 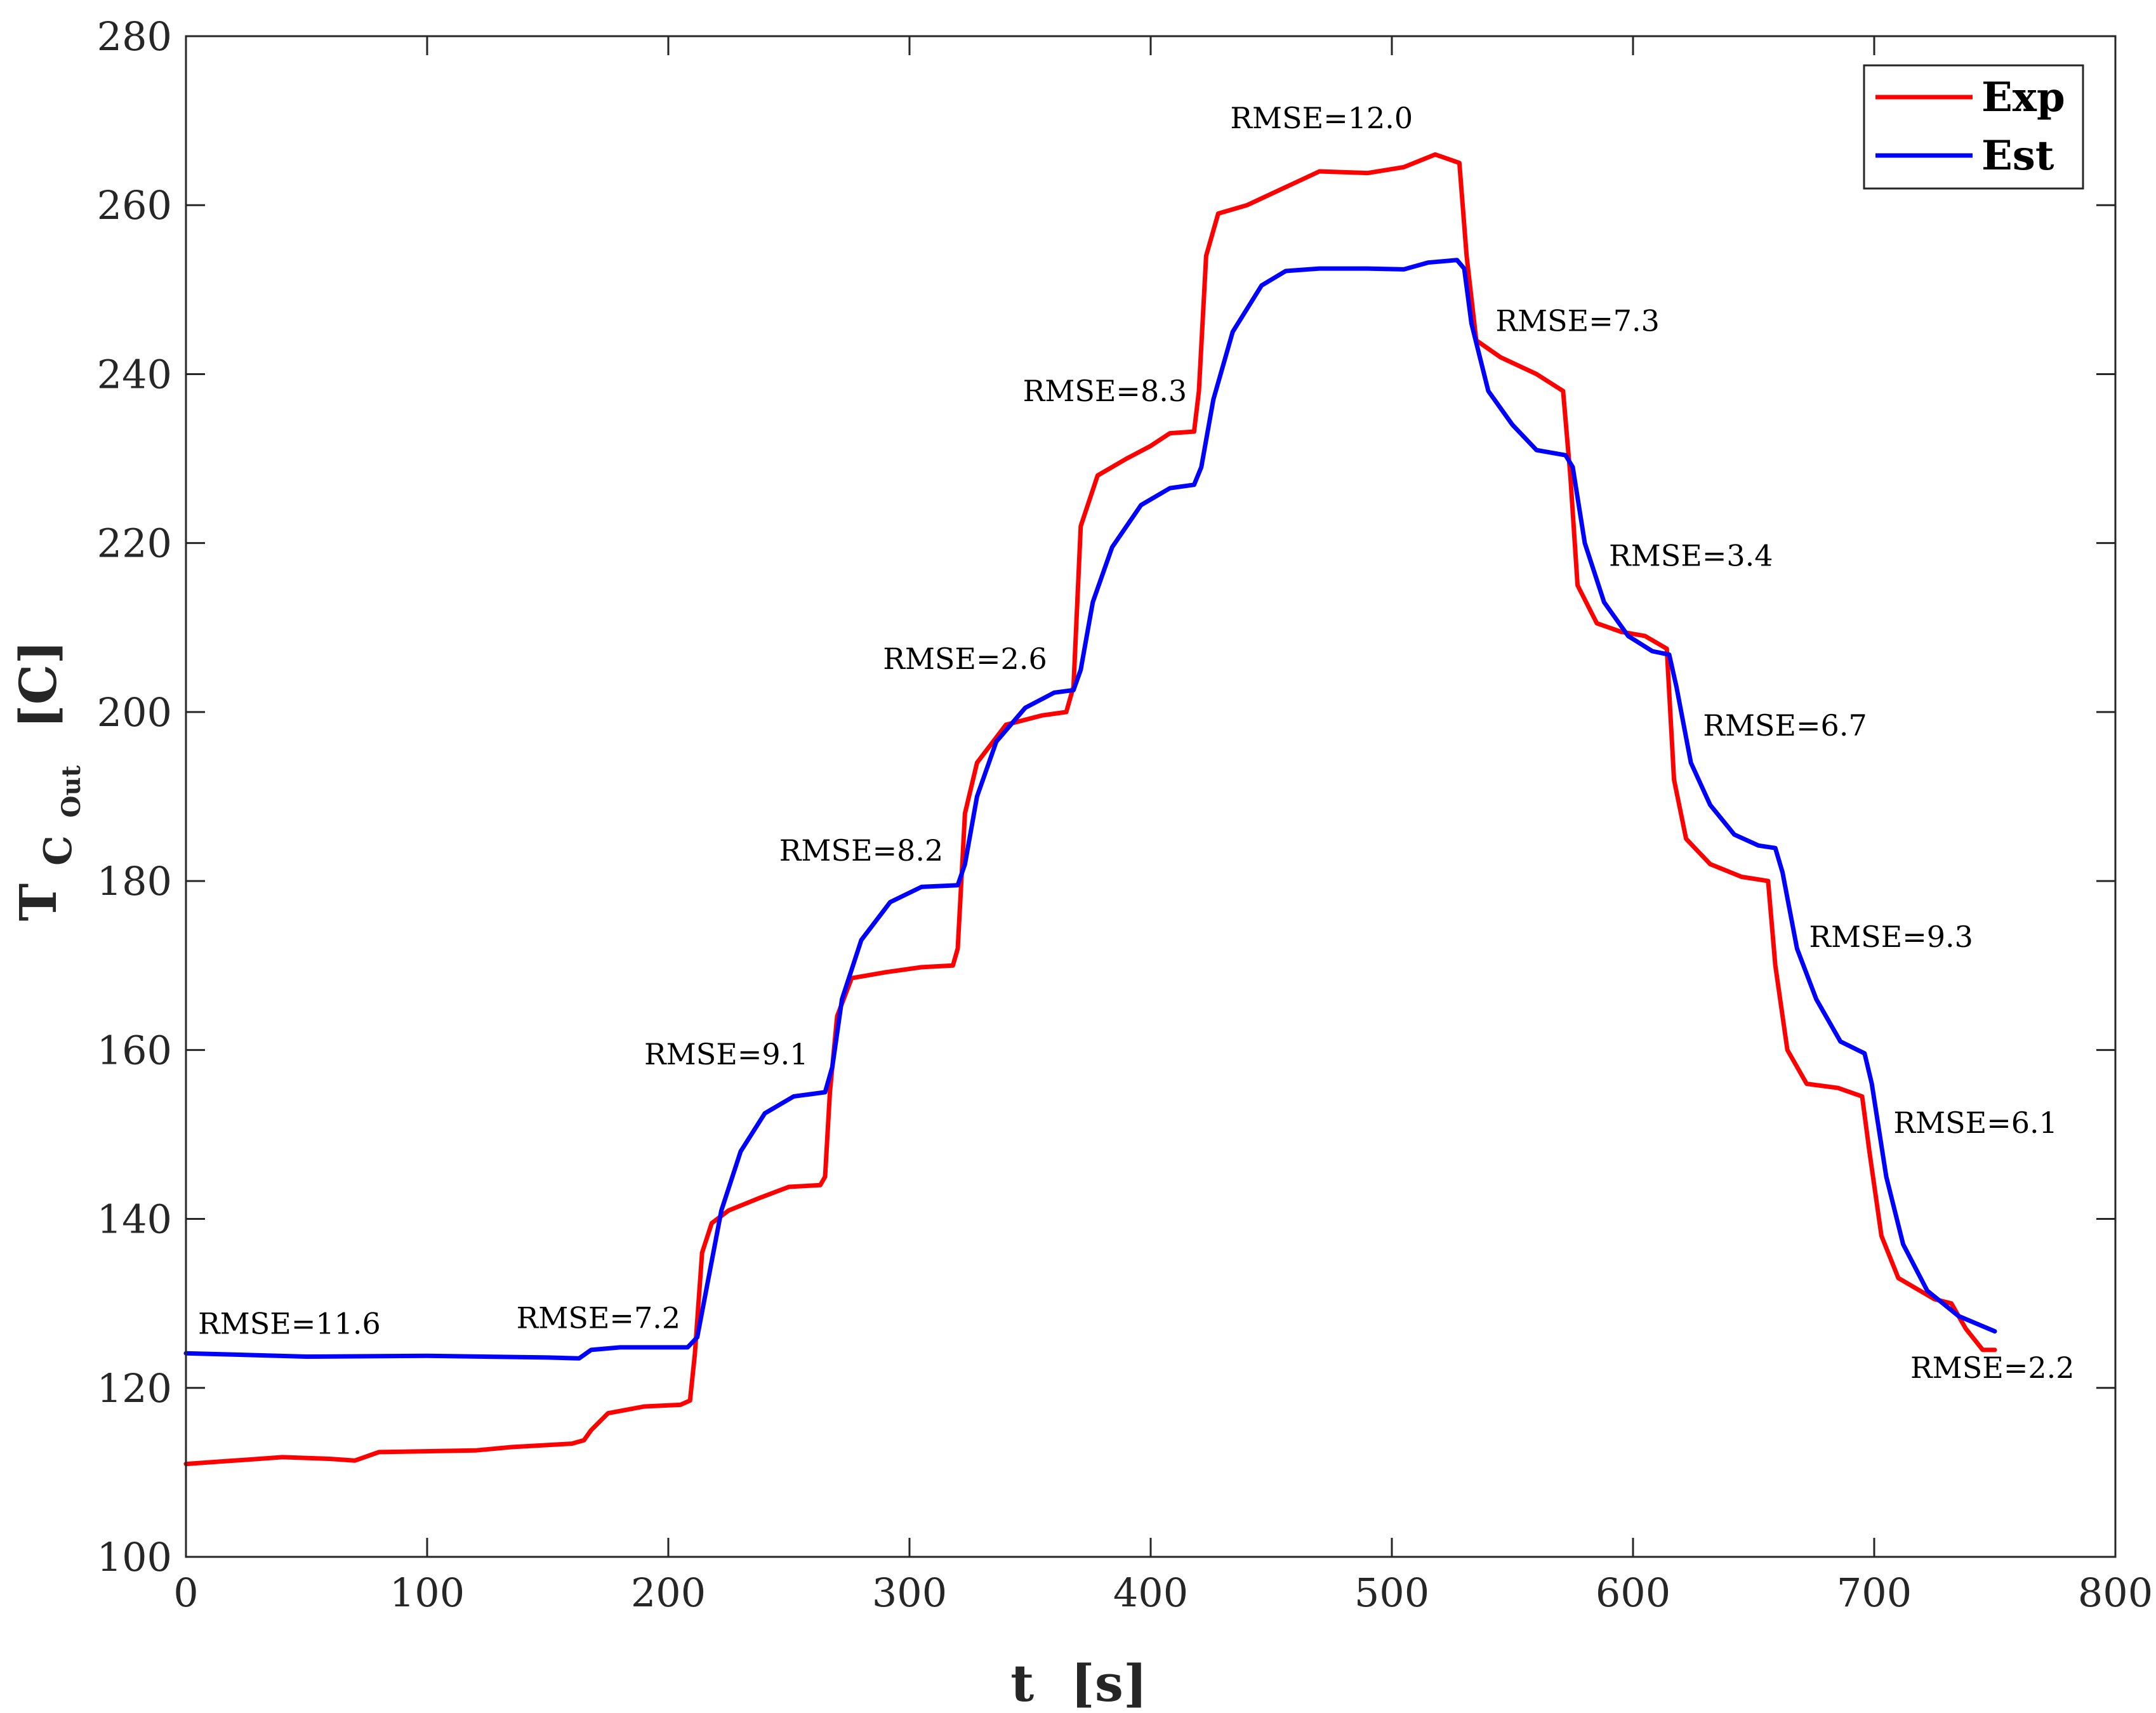 What do you see at coordinates (1691, 556) in the screenshot?
I see `rmse-annotation: RMSE=3.4` at bounding box center [1691, 556].